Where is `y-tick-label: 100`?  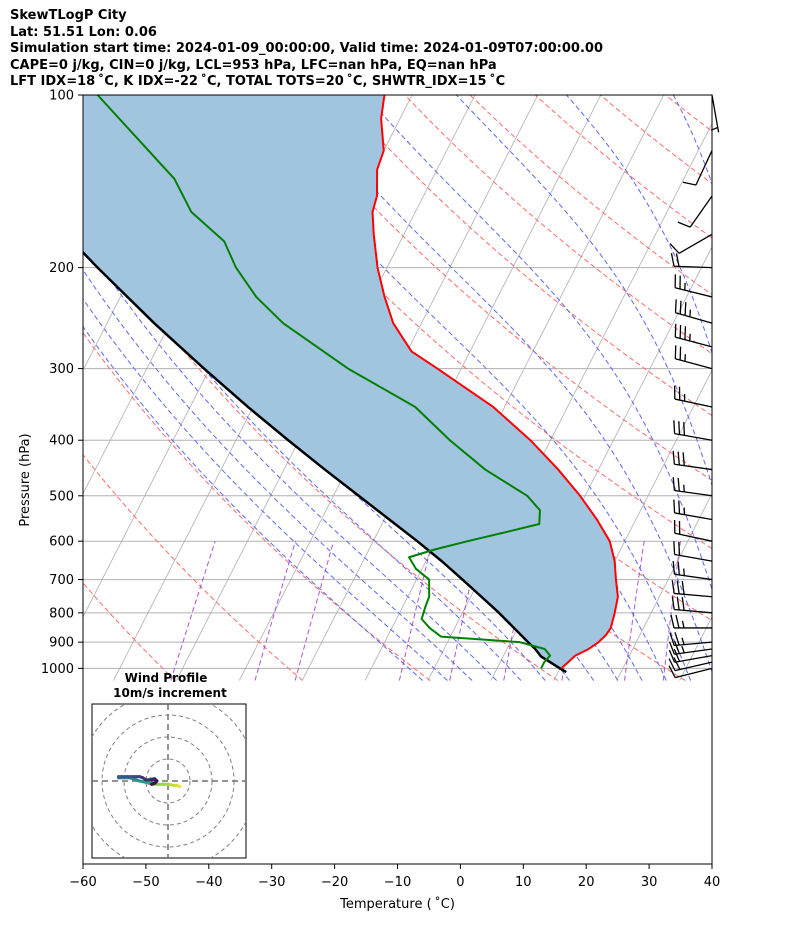 y-tick-label: 100 is located at coordinates (61, 96).